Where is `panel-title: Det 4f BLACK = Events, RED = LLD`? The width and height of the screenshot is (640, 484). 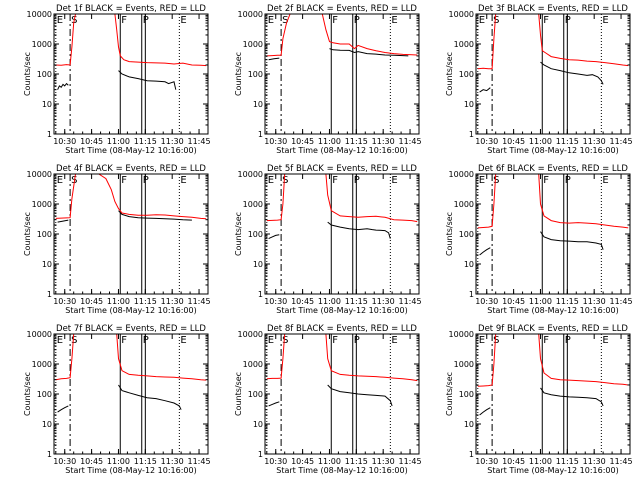
panel-title: Det 4f BLACK = Events, RED = LLD is located at coordinates (131, 169).